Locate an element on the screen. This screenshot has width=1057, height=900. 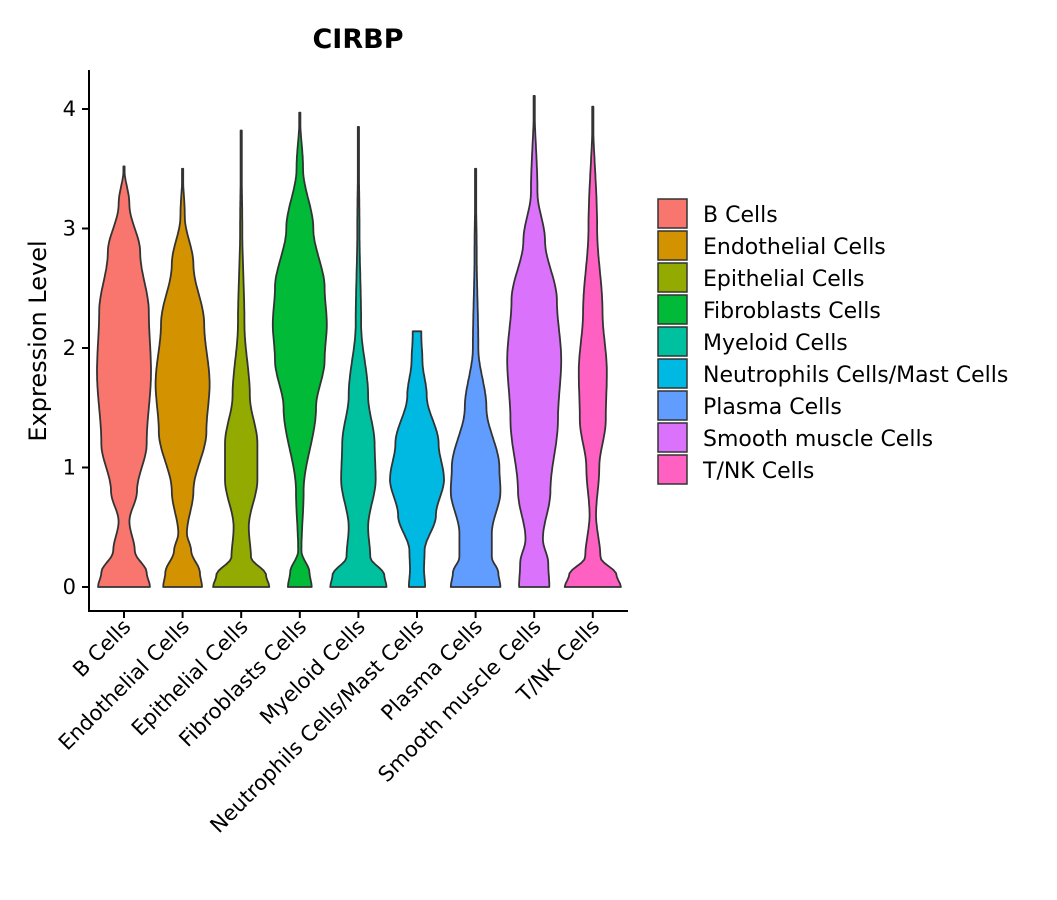
x-tick-label: Plasma Cells is located at coordinates (431, 670).